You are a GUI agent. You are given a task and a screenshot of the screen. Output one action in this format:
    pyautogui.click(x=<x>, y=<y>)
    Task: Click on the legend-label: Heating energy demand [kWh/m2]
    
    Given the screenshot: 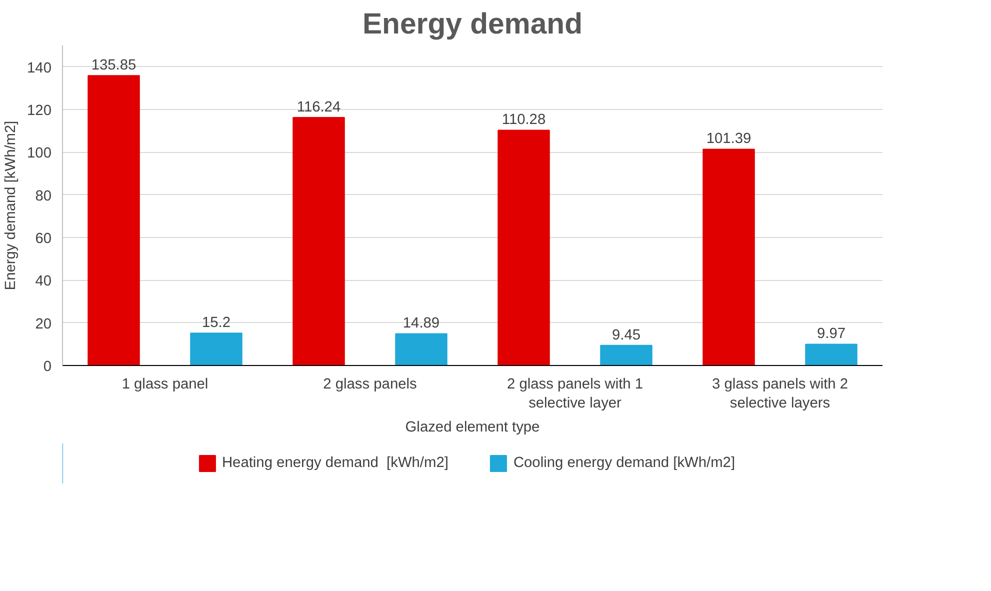 What is the action you would take?
    pyautogui.click(x=335, y=463)
    